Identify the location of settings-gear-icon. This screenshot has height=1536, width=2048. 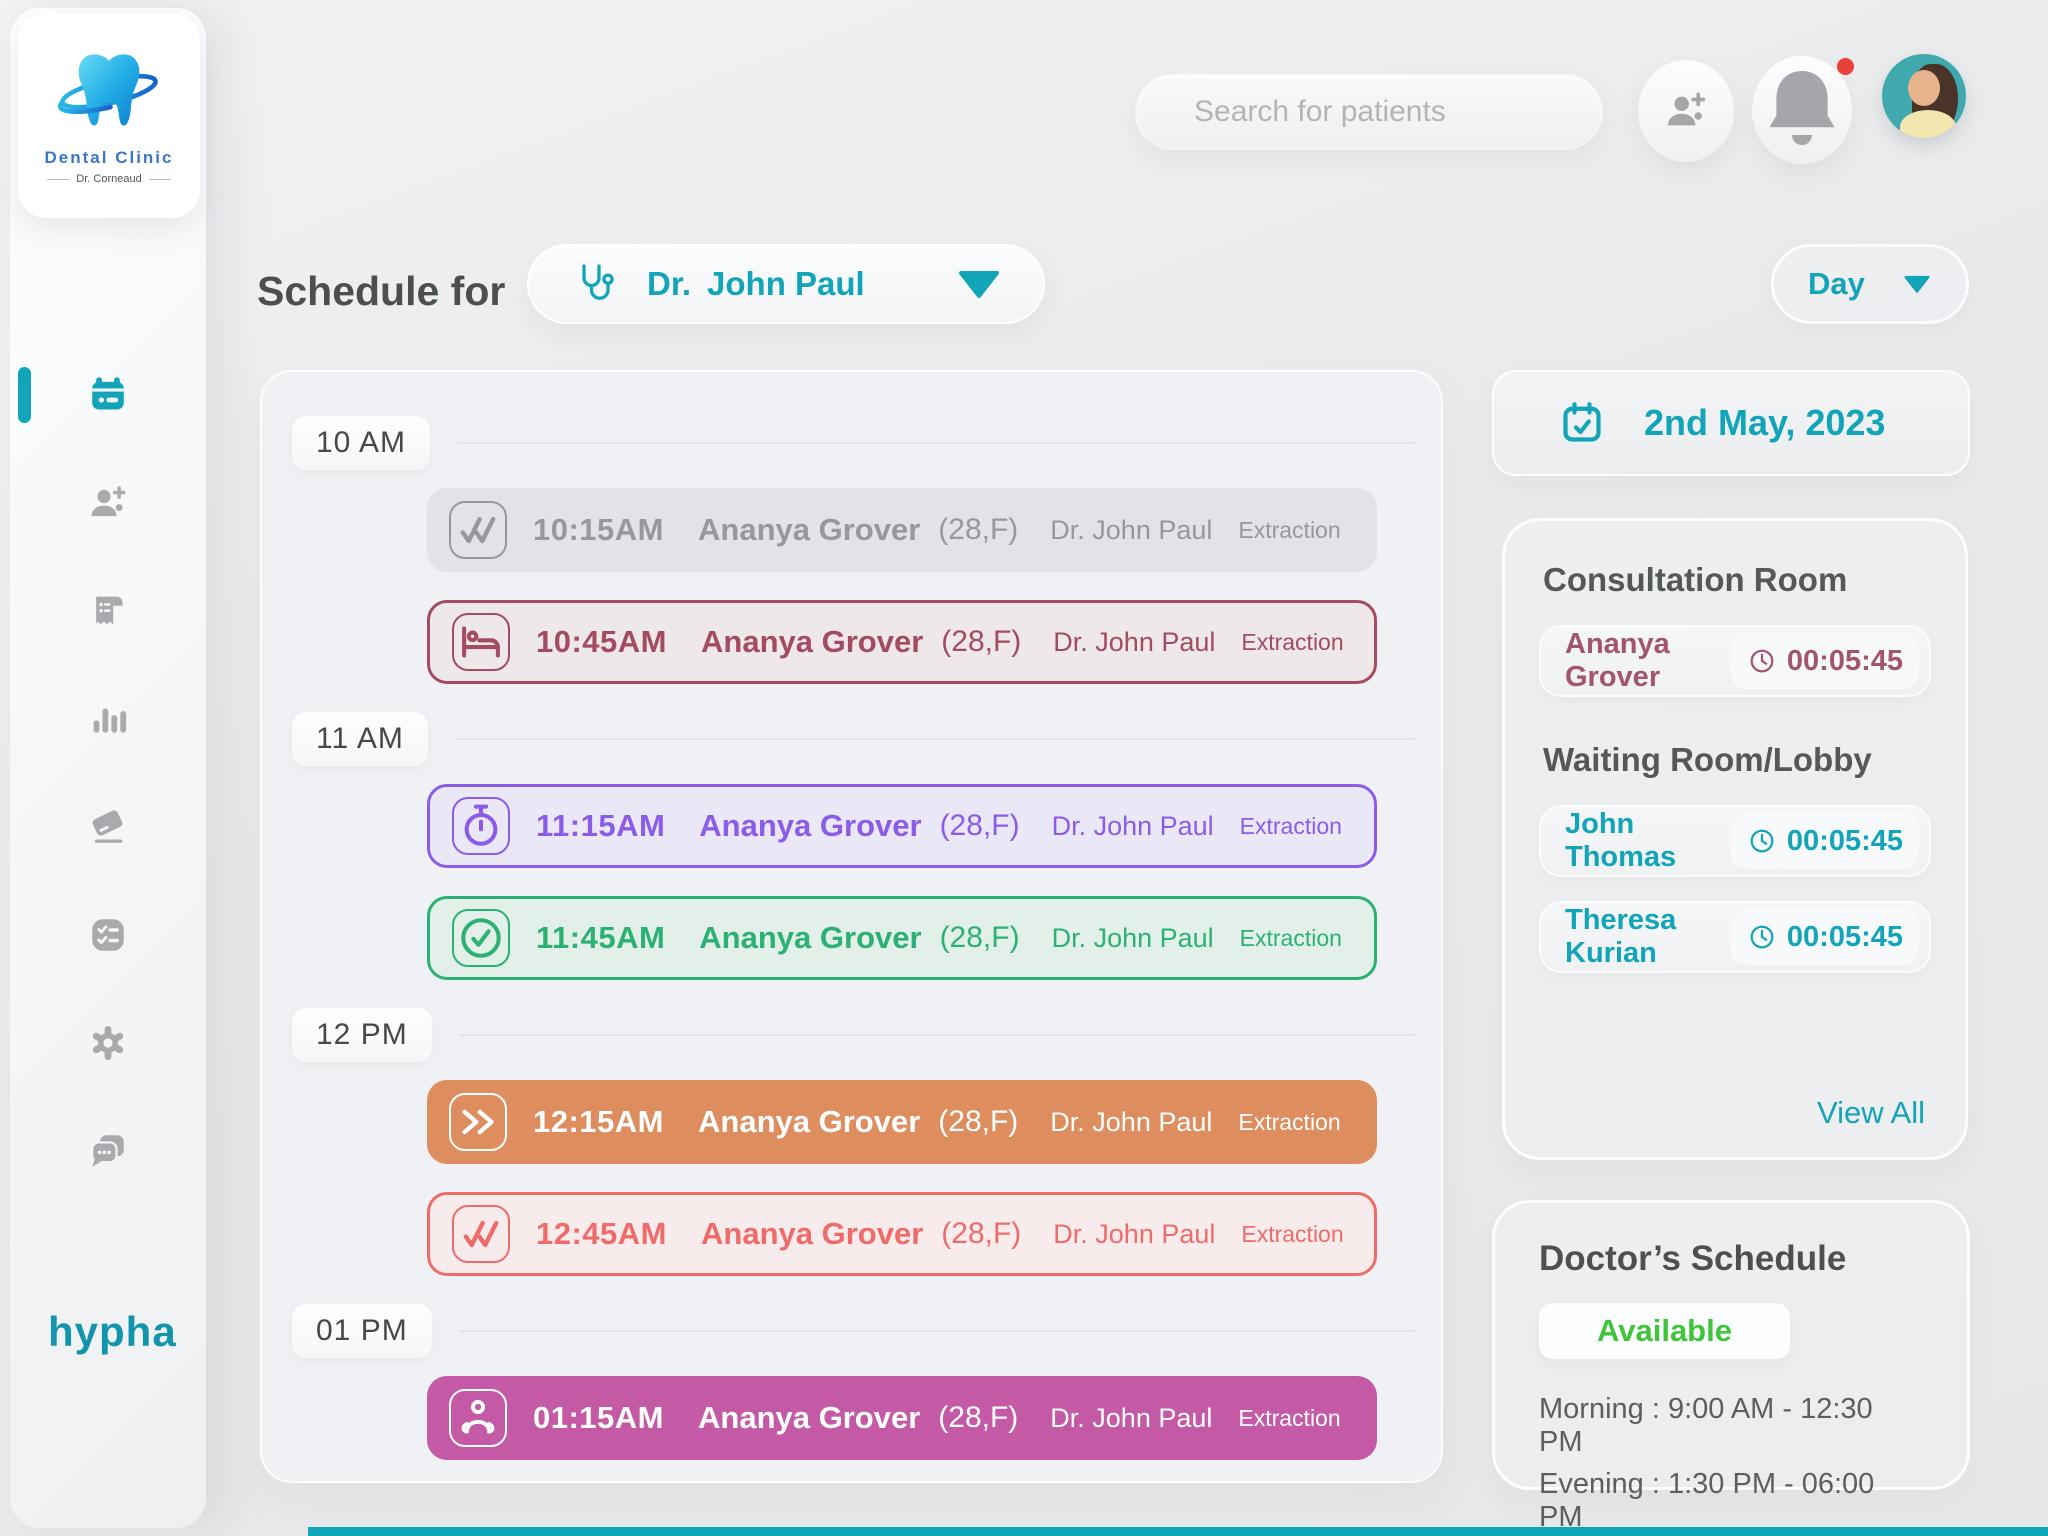
(108, 1043).